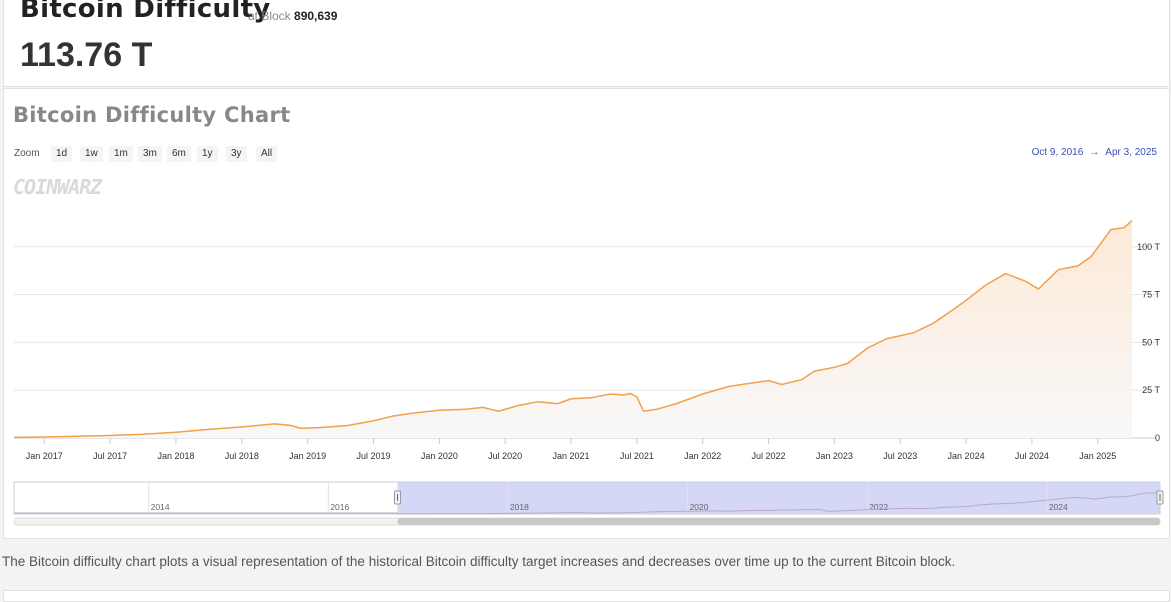 This screenshot has width=1171, height=602. What do you see at coordinates (316, 16) in the screenshot?
I see `block-number: 890,639` at bounding box center [316, 16].